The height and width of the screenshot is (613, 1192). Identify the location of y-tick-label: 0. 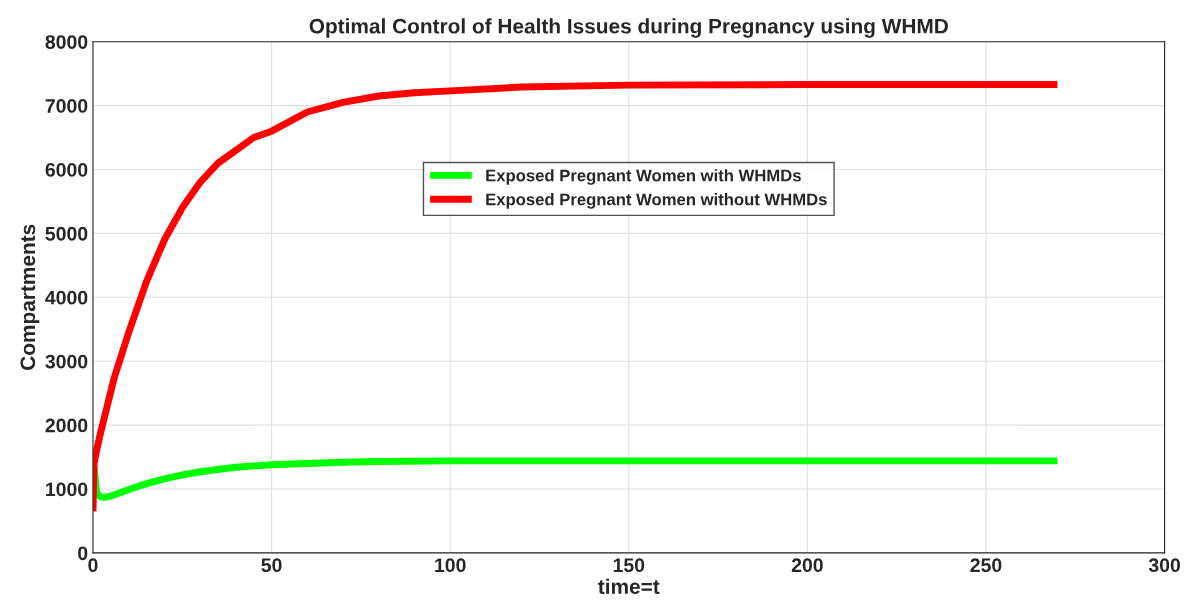
(83, 553).